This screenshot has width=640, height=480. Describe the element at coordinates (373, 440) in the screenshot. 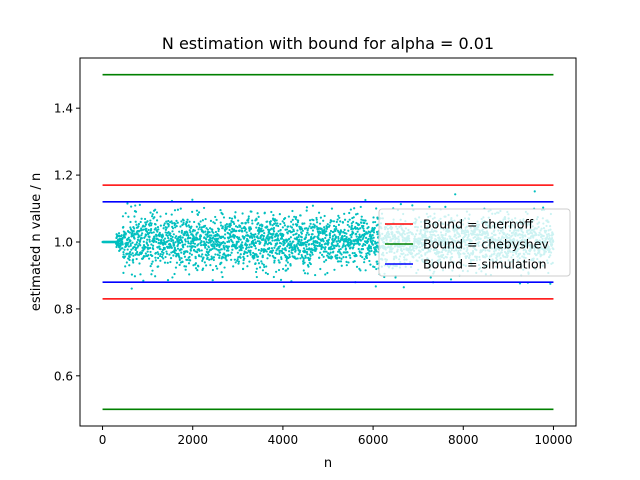

I see `x-tick-label: 6000` at that location.